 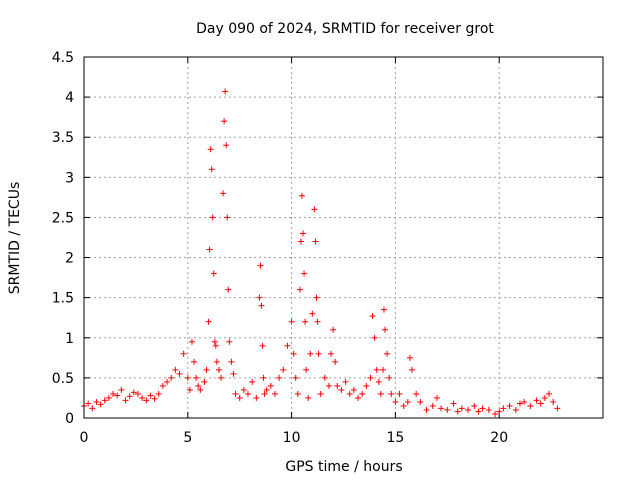 What do you see at coordinates (499, 438) in the screenshot?
I see `x-tick-label: 20` at bounding box center [499, 438].